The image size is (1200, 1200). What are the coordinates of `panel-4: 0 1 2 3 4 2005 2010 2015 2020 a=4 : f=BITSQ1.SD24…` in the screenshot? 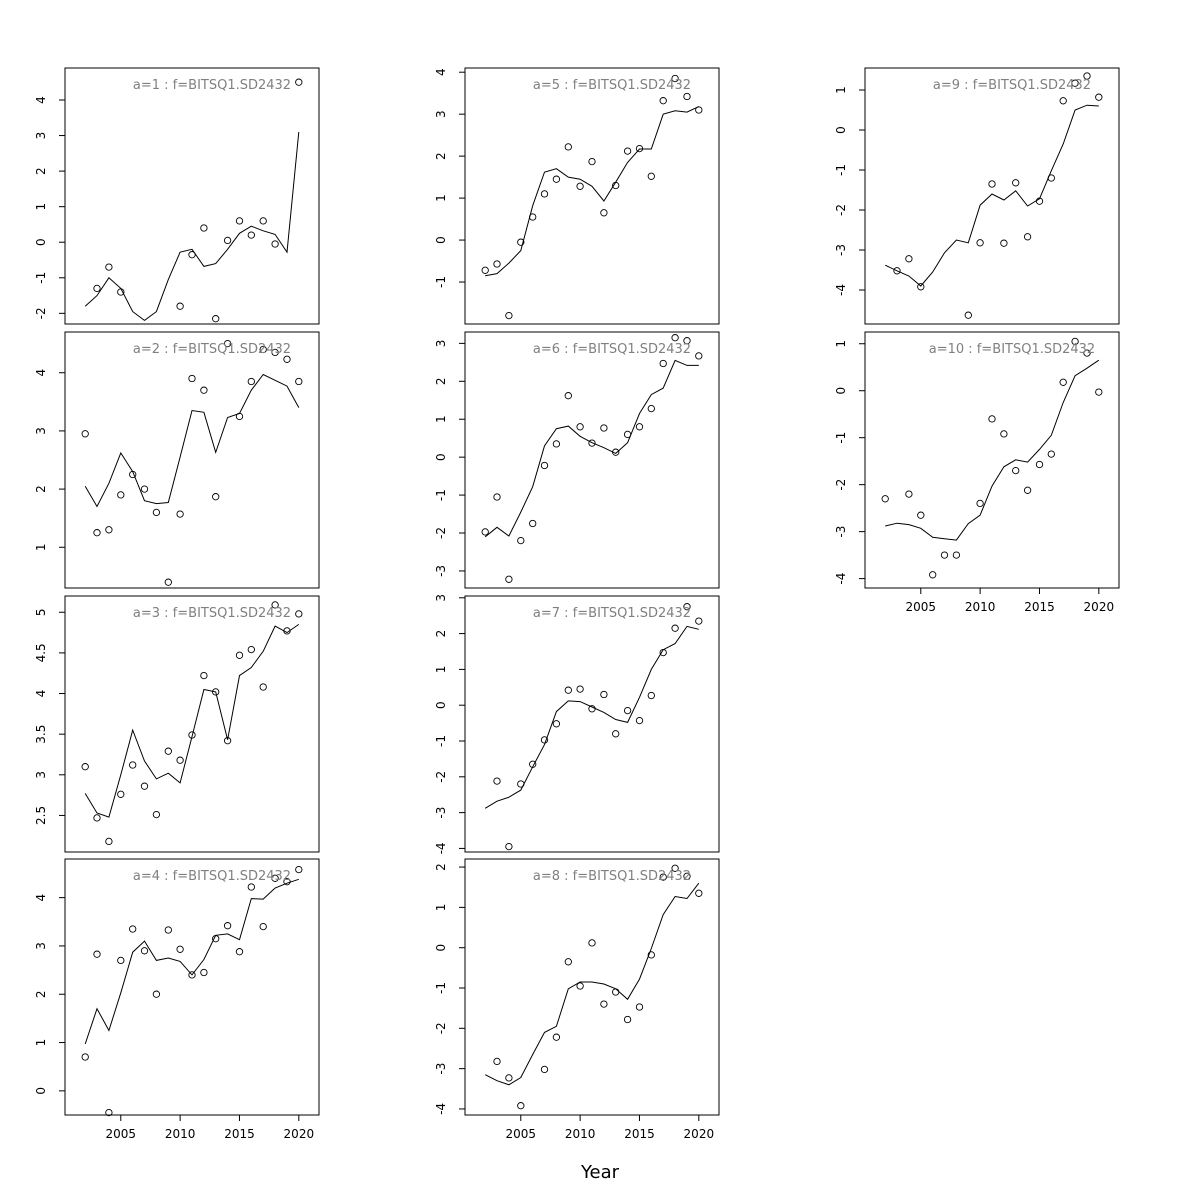 It's located at (177, 999).